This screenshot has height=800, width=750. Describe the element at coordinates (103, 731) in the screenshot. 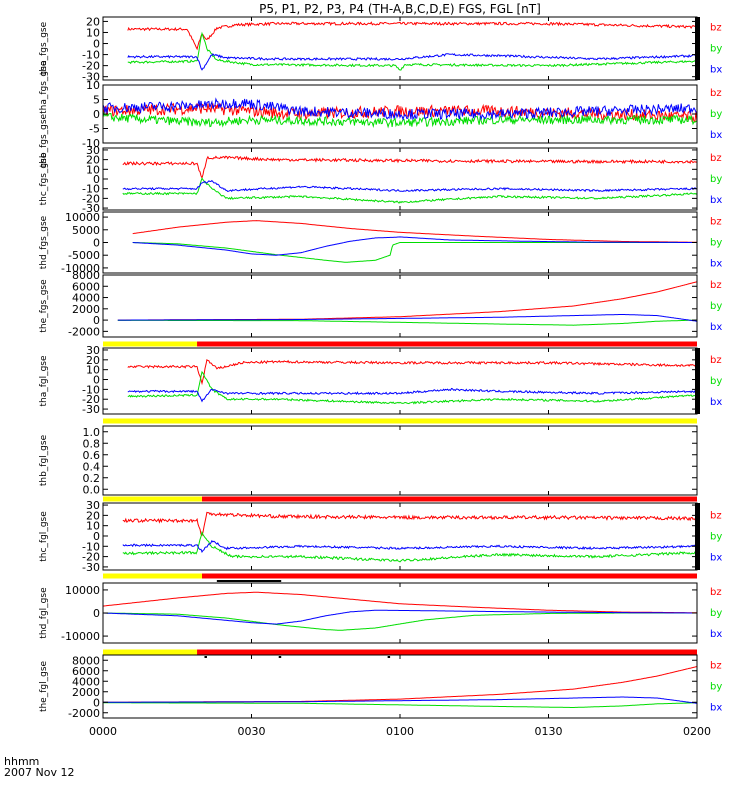

I see `x-tick-label: 0000` at that location.